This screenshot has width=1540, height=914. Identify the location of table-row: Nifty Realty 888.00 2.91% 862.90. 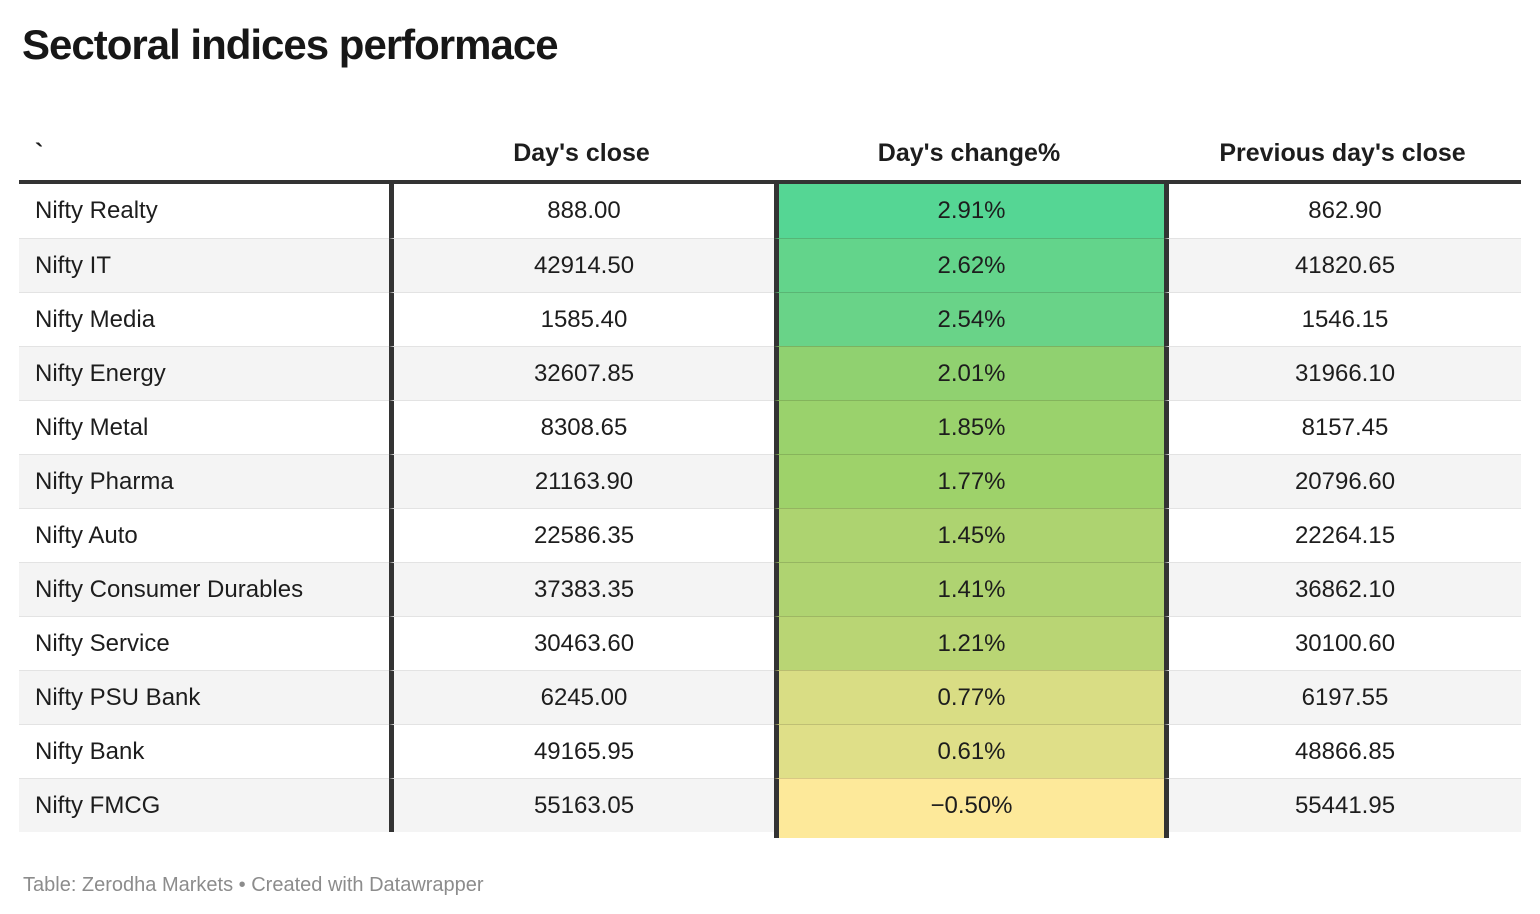
(770, 211).